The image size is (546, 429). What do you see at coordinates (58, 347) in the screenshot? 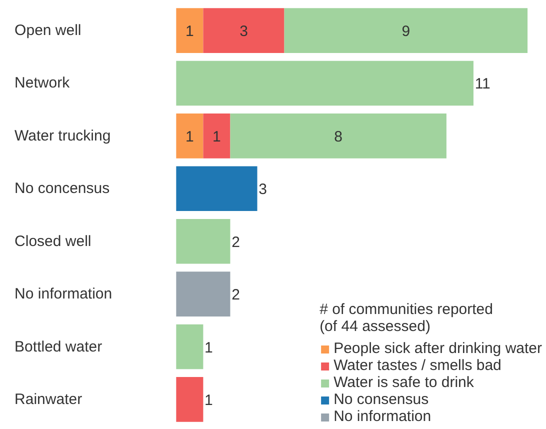
I see `y-tick-label: Bottled water` at bounding box center [58, 347].